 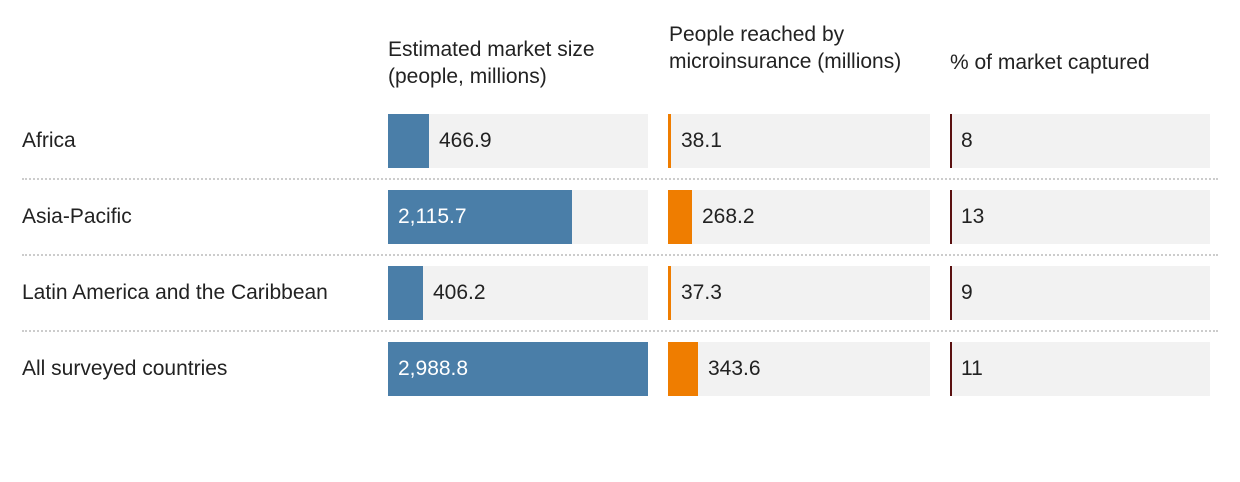 I want to click on header-market-size: Estimated market size (people, millions), so click(x=491, y=63).